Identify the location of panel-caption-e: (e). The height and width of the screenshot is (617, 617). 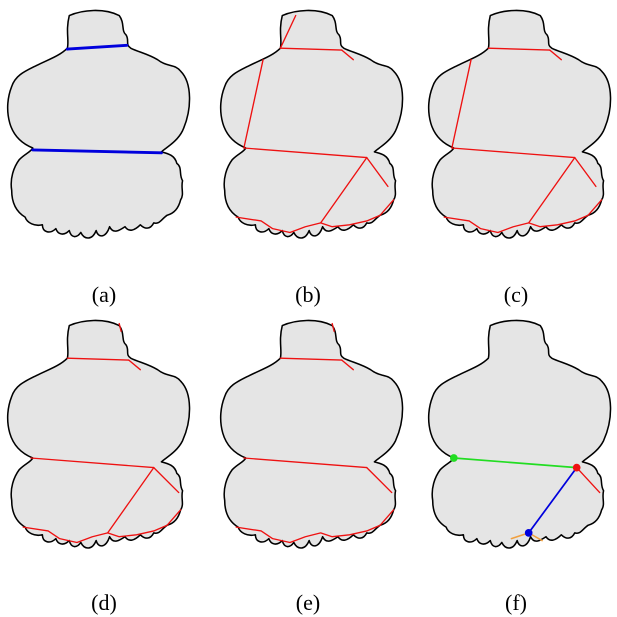
(308, 602).